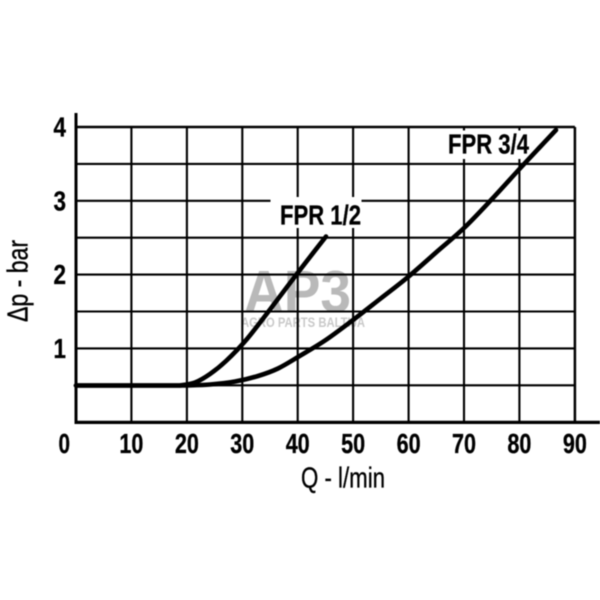  What do you see at coordinates (343, 478) in the screenshot?
I see `svg-text: Q - l/min` at bounding box center [343, 478].